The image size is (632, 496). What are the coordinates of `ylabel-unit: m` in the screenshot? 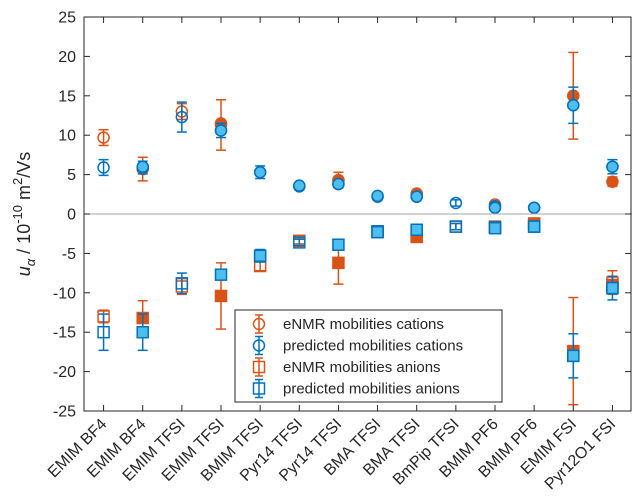 It's located at (24, 195).